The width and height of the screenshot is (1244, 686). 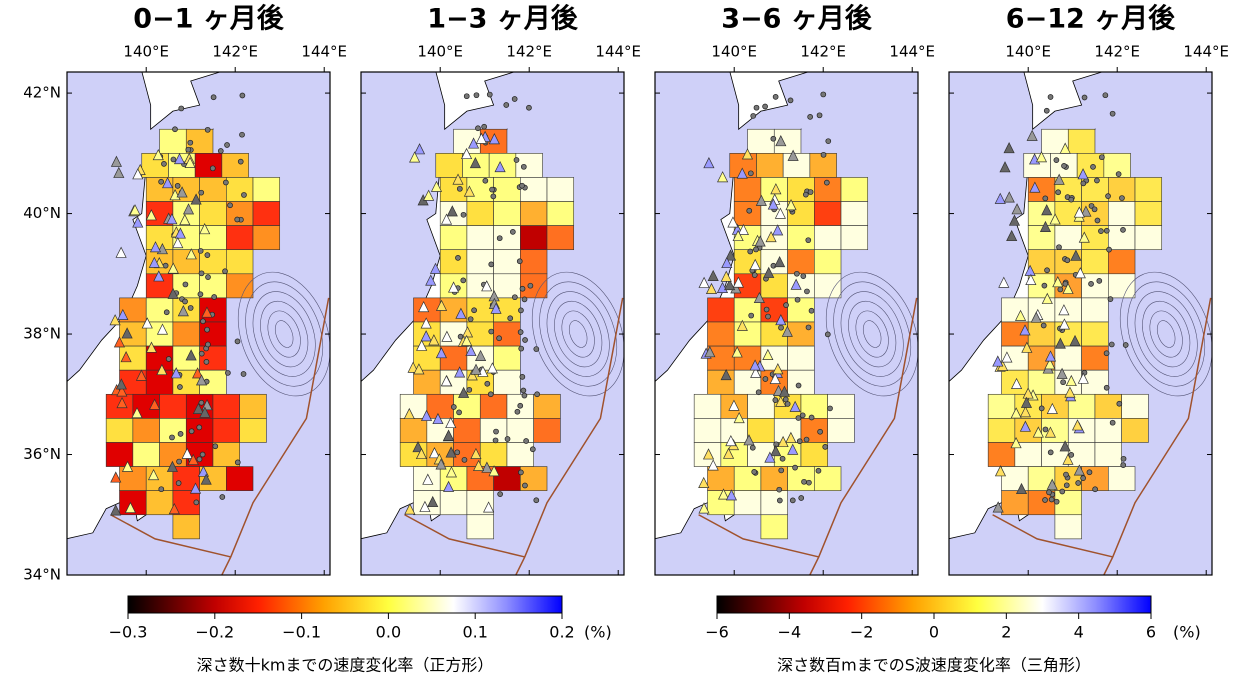 What do you see at coordinates (235, 52) in the screenshot?
I see `lon-label: 142°E` at bounding box center [235, 52].